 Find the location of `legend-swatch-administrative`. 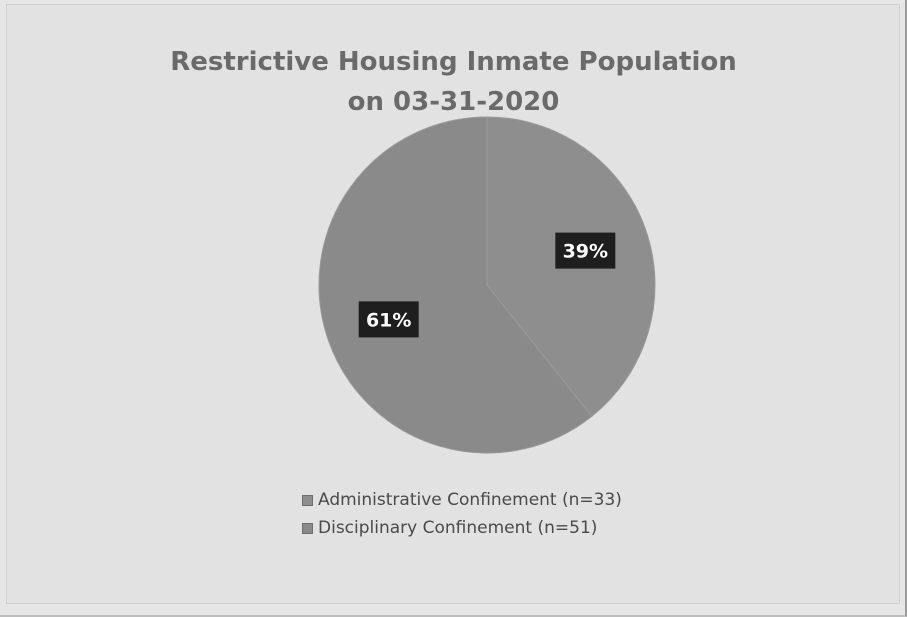

legend-swatch-administrative is located at coordinates (307, 500).